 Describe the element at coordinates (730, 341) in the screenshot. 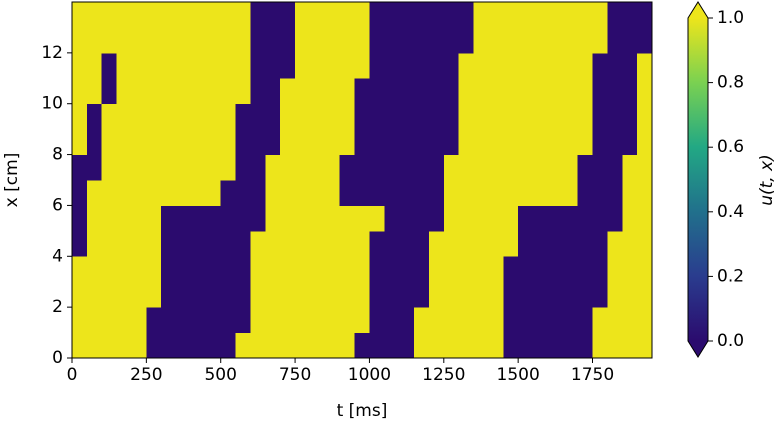

I see `colorbar-tick-label: 0.0` at that location.